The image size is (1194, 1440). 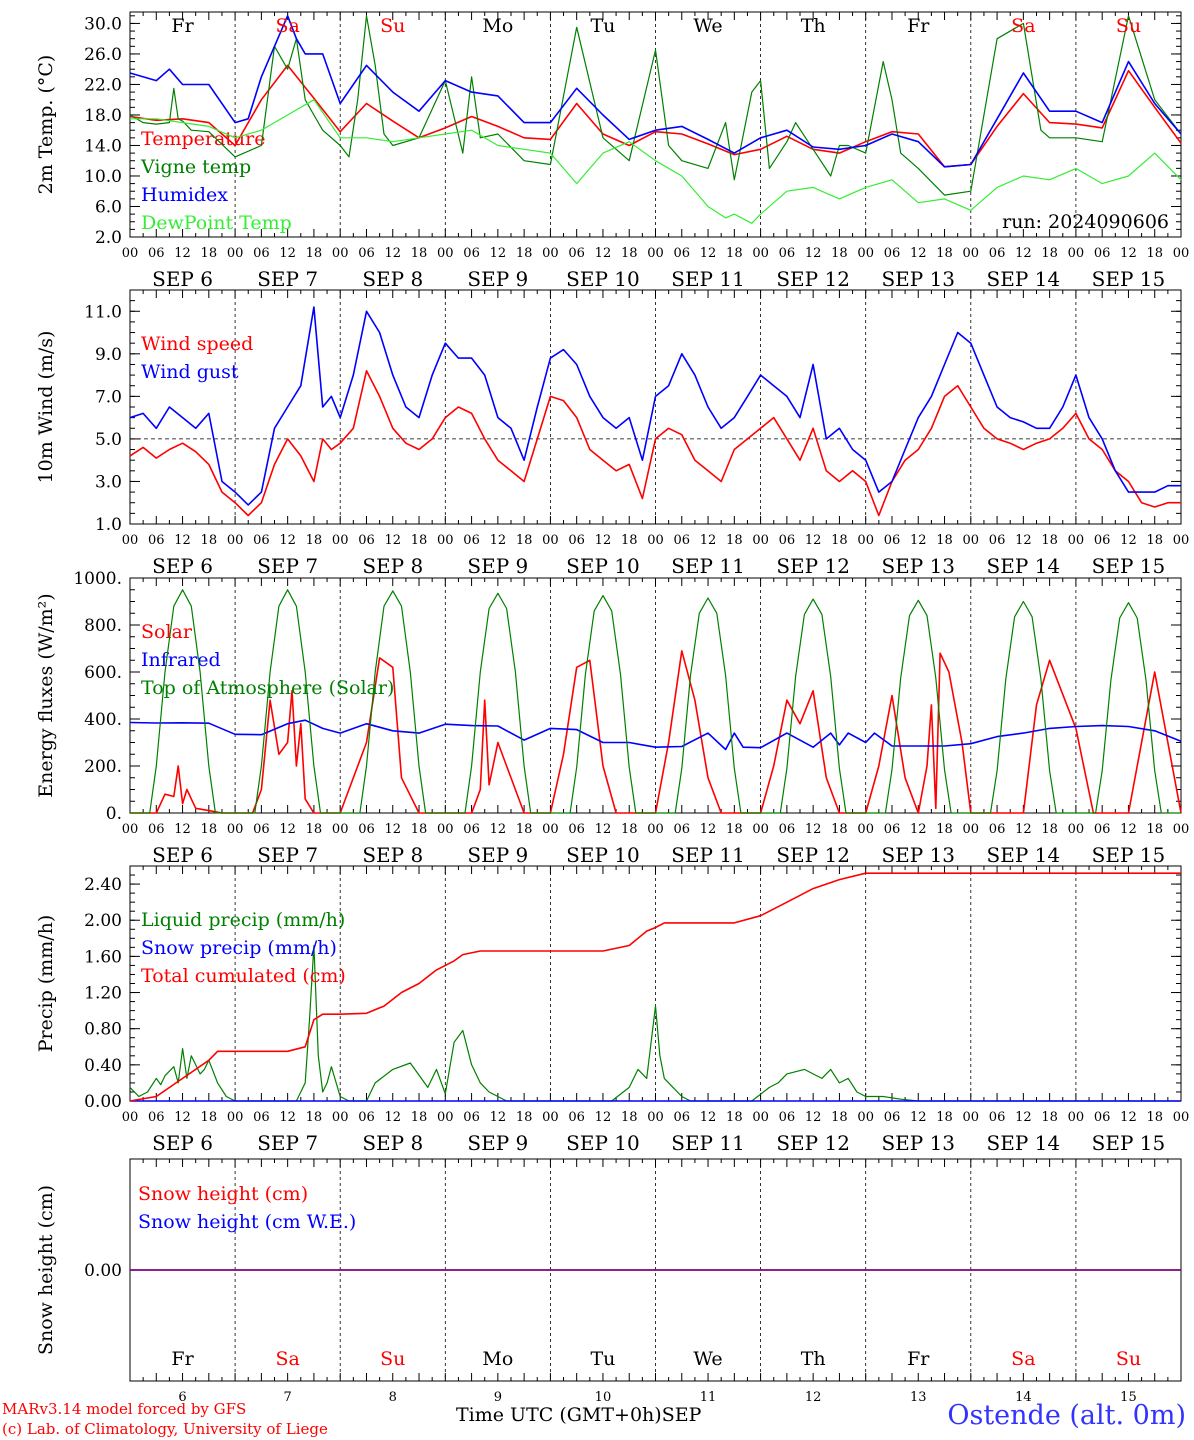 What do you see at coordinates (103, 312) in the screenshot?
I see `y-tick-label: 11.0` at bounding box center [103, 312].